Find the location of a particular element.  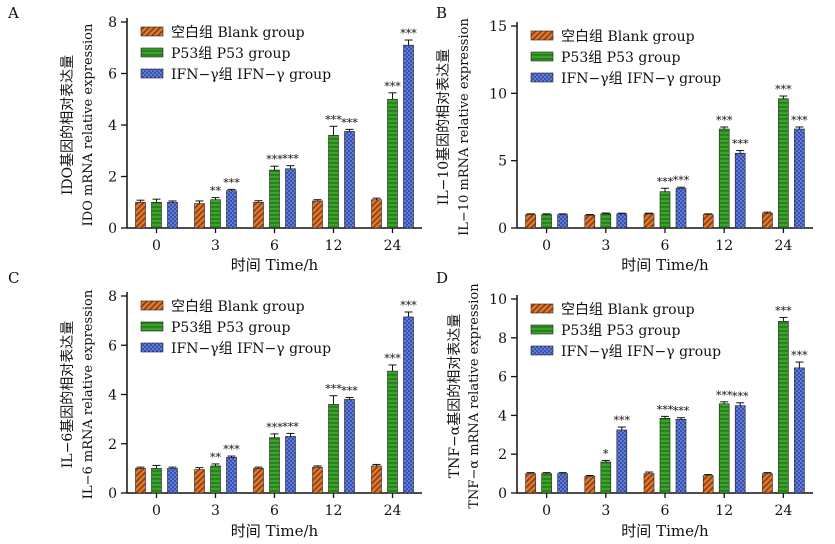

y-axis-label-en: TNF−α mRNA relative expression is located at coordinates (474, 396).